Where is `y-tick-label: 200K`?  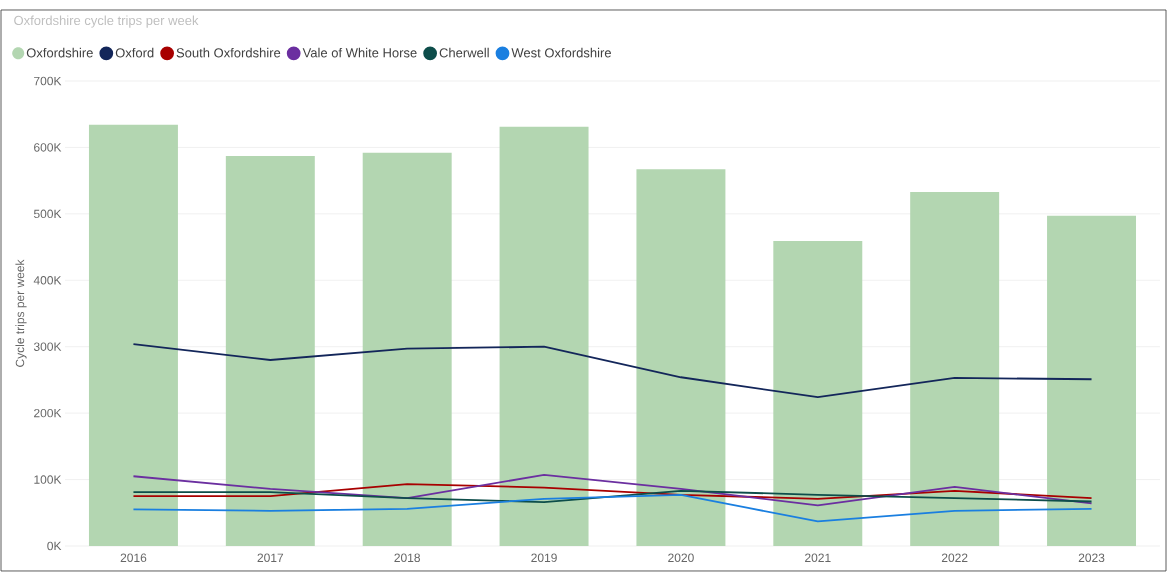
y-tick-label: 200K is located at coordinates (48, 413).